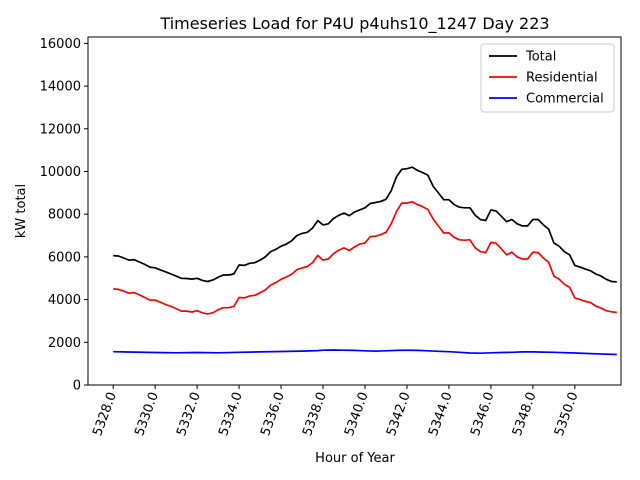  I want to click on legend-label-residential: Residential, so click(562, 78).